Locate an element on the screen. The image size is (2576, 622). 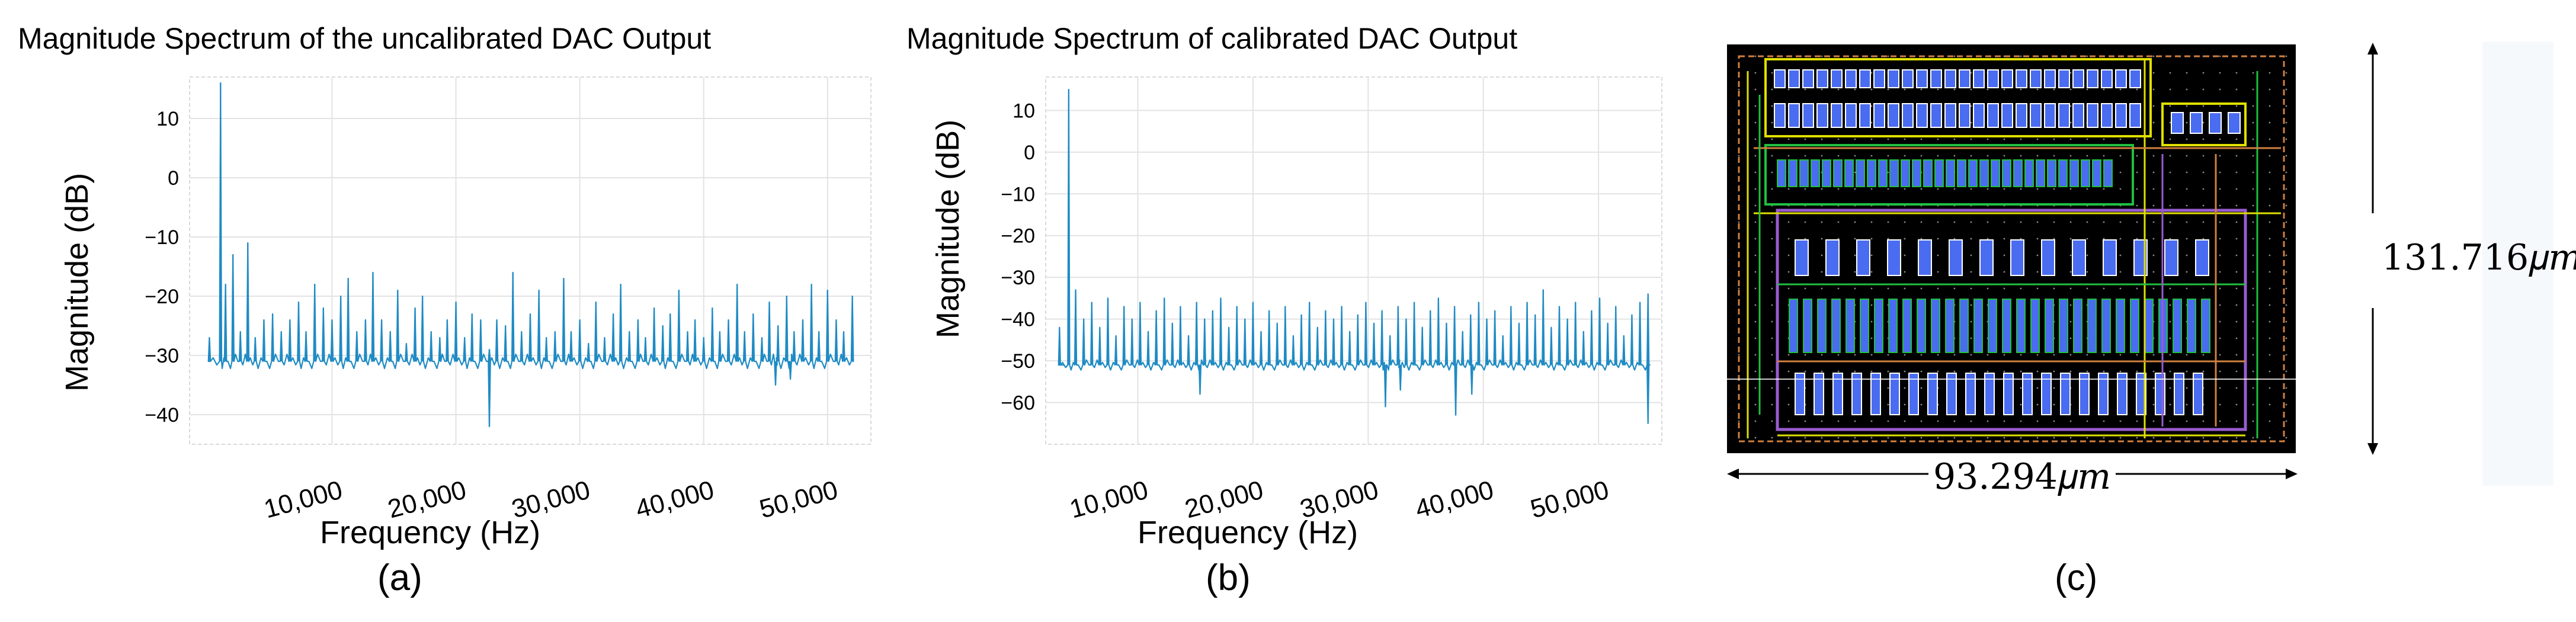
side-block is located at coordinates (2204, 124).